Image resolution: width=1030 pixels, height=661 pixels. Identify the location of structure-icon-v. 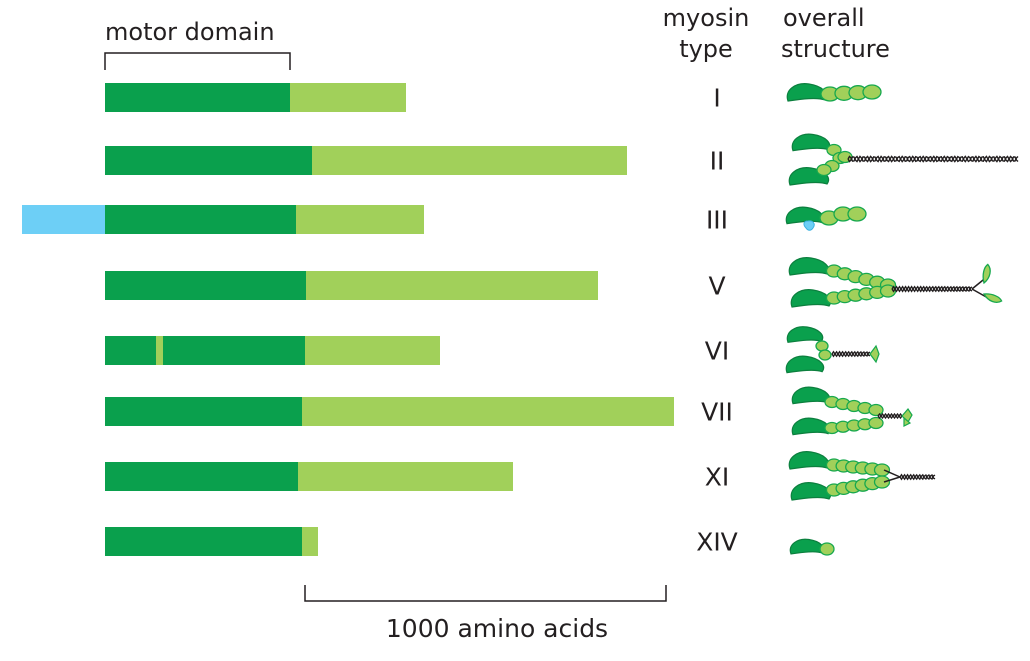
(895, 282).